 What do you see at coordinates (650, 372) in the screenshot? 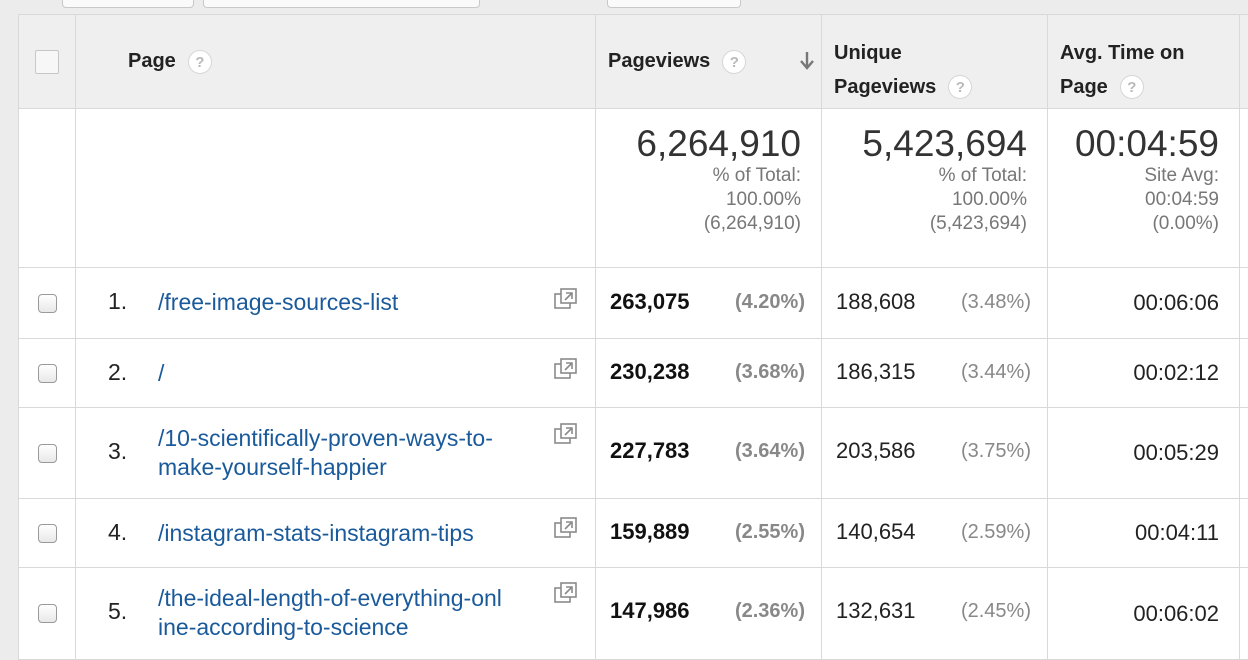
I see `pageviews-value: 230,238` at bounding box center [650, 372].